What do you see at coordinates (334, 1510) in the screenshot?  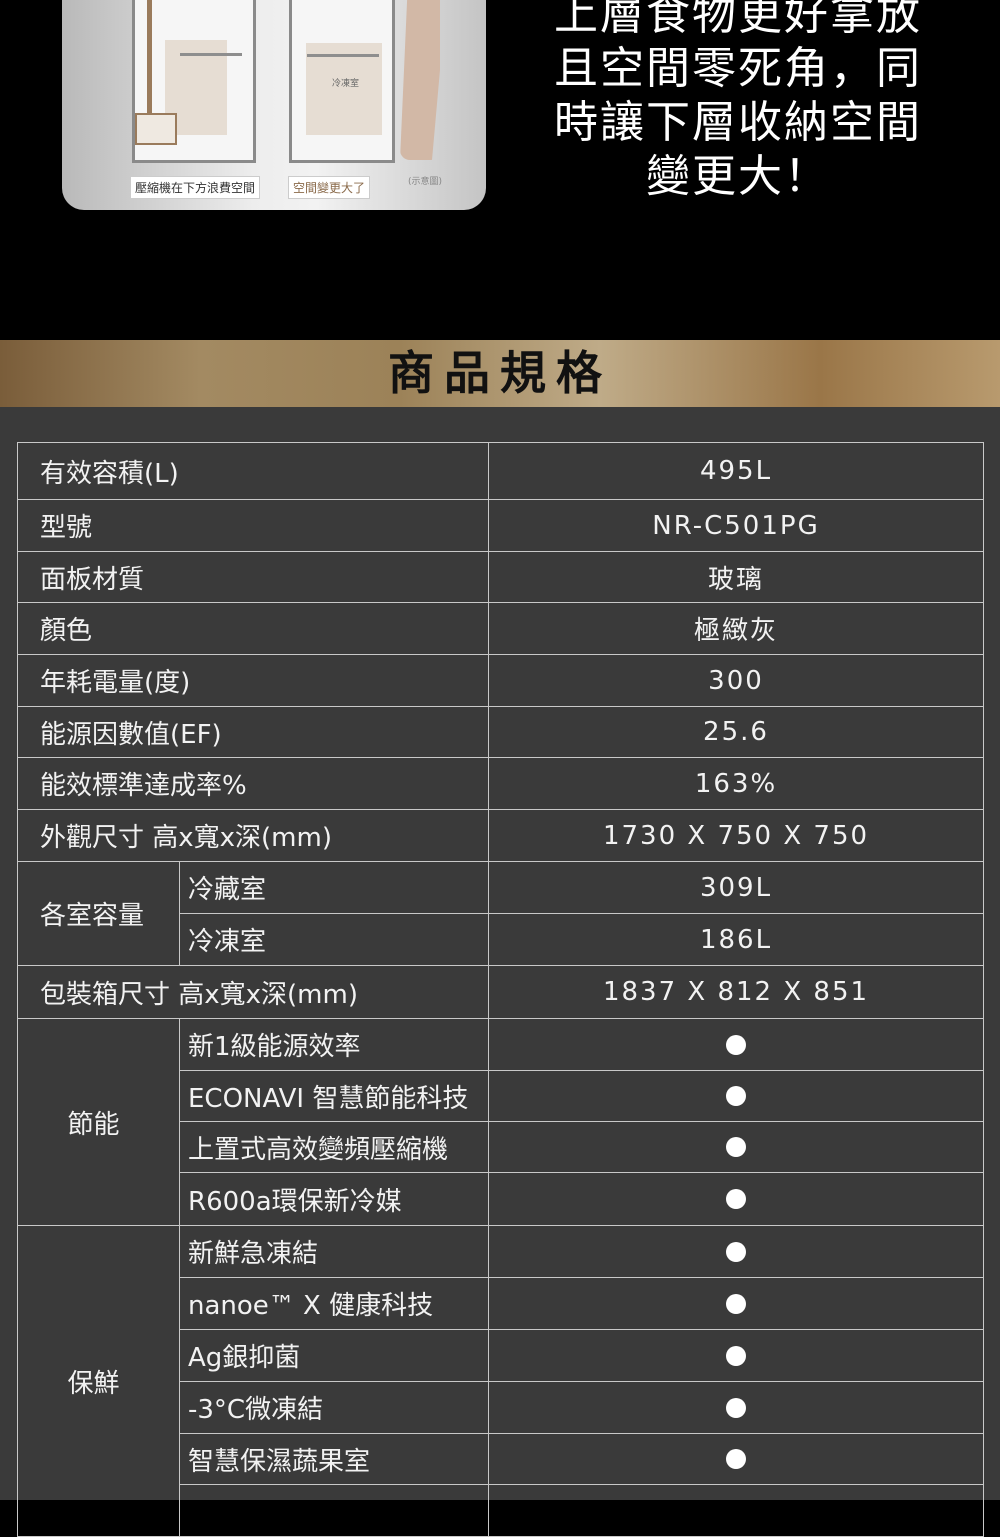 I see `spec-feature-label` at bounding box center [334, 1510].